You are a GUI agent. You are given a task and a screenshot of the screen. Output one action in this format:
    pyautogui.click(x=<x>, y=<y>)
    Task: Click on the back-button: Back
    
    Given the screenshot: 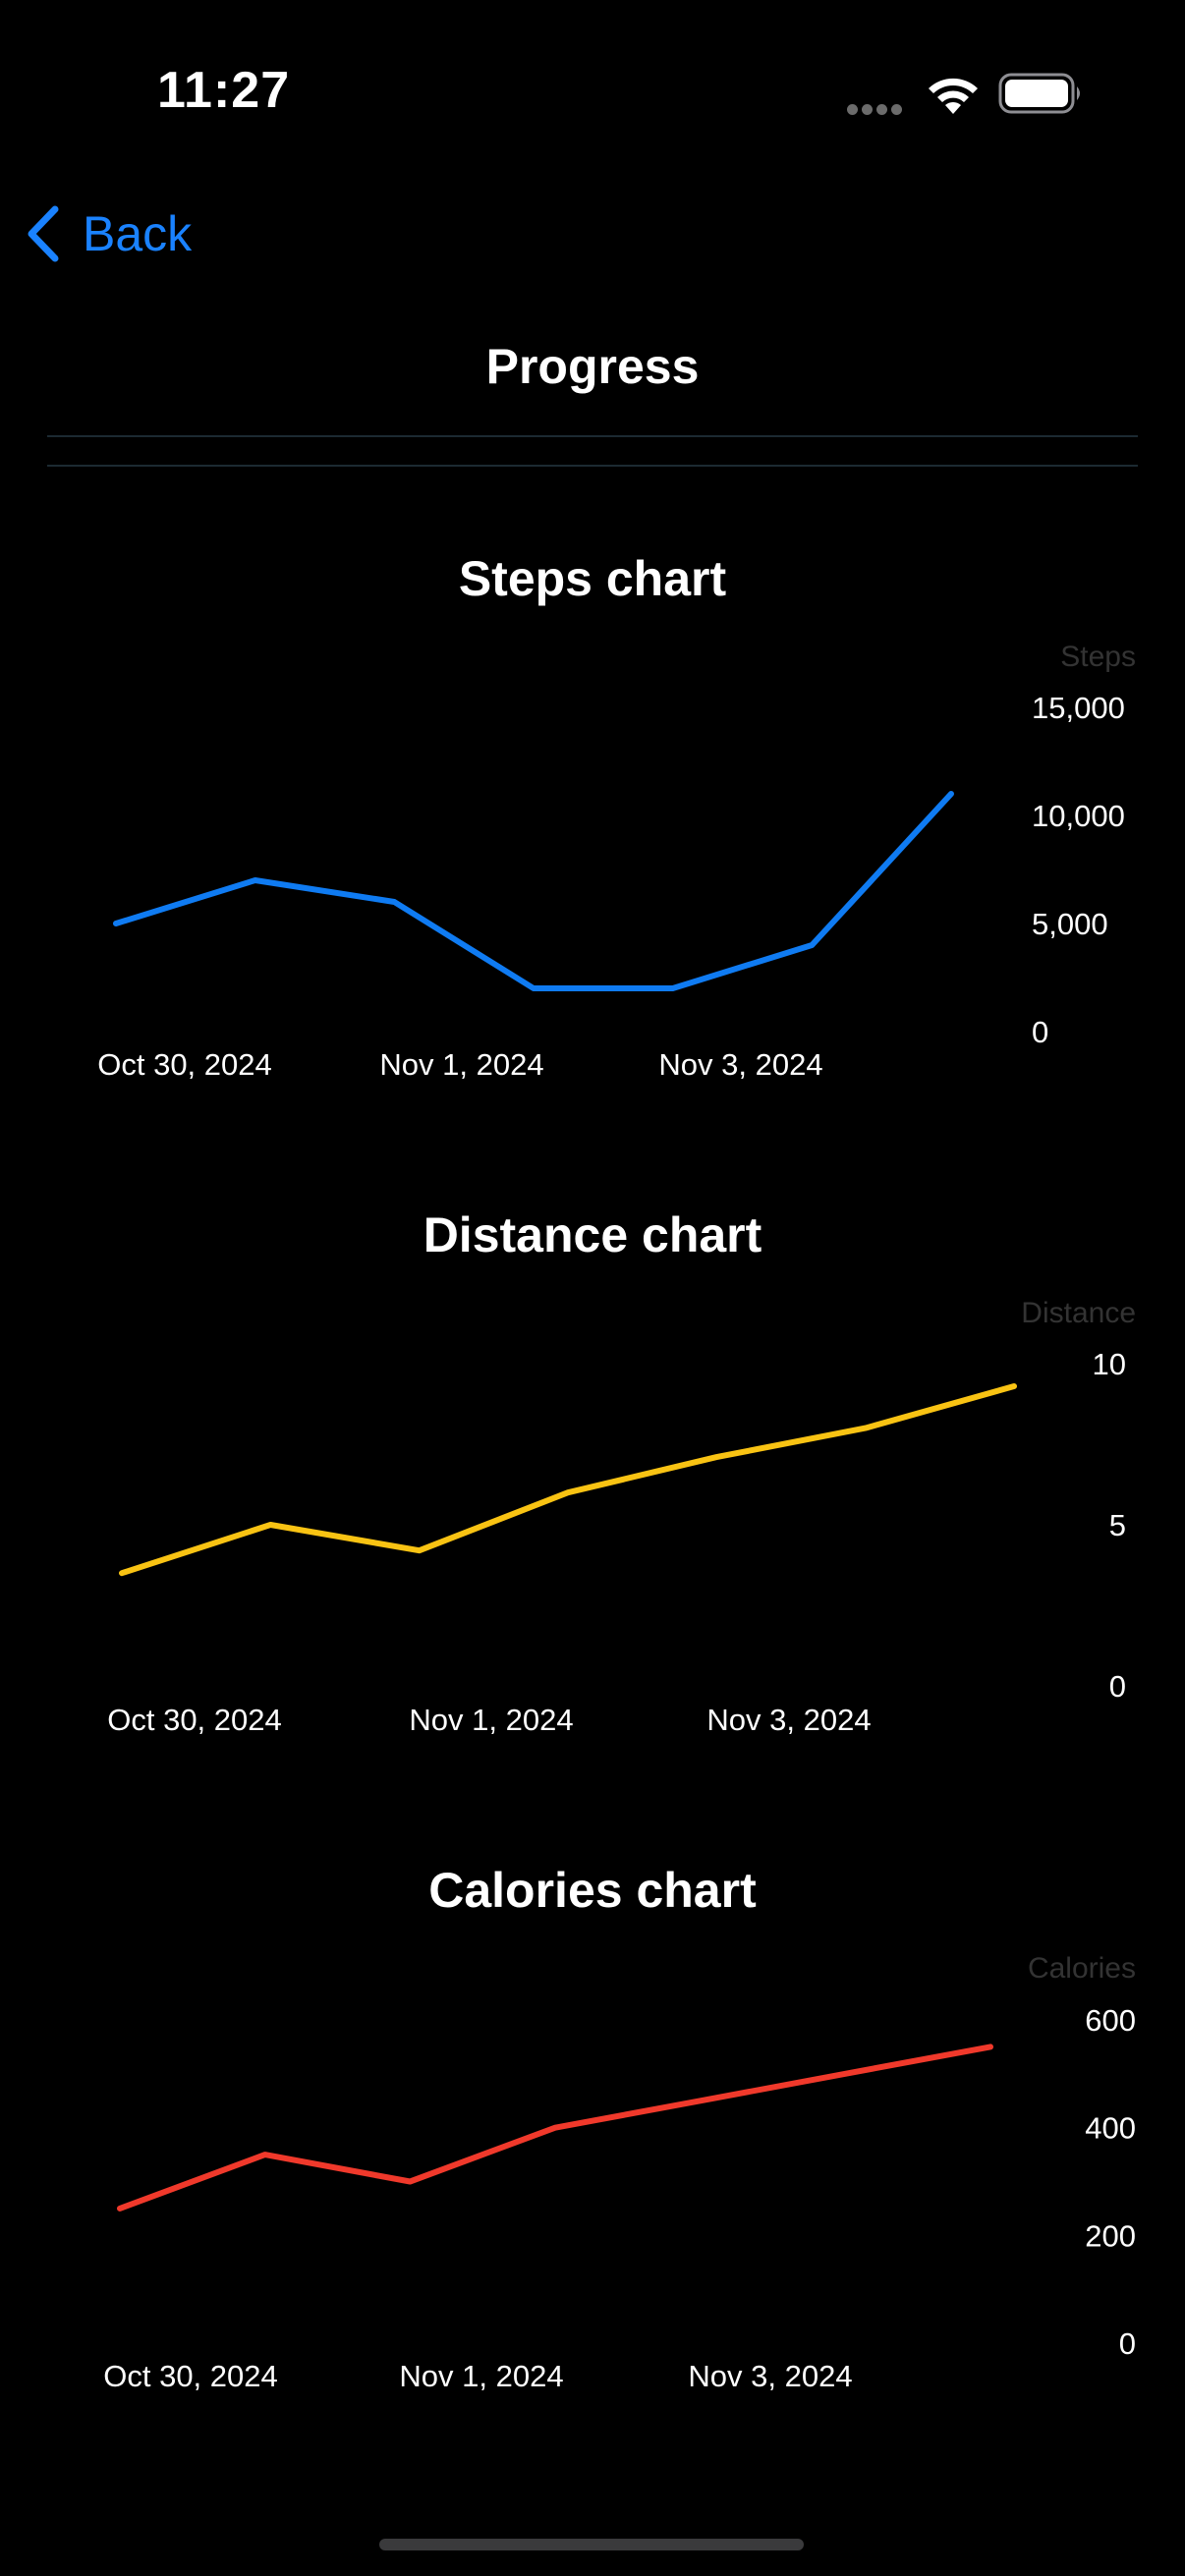 What is the action you would take?
    pyautogui.click(x=108, y=234)
    